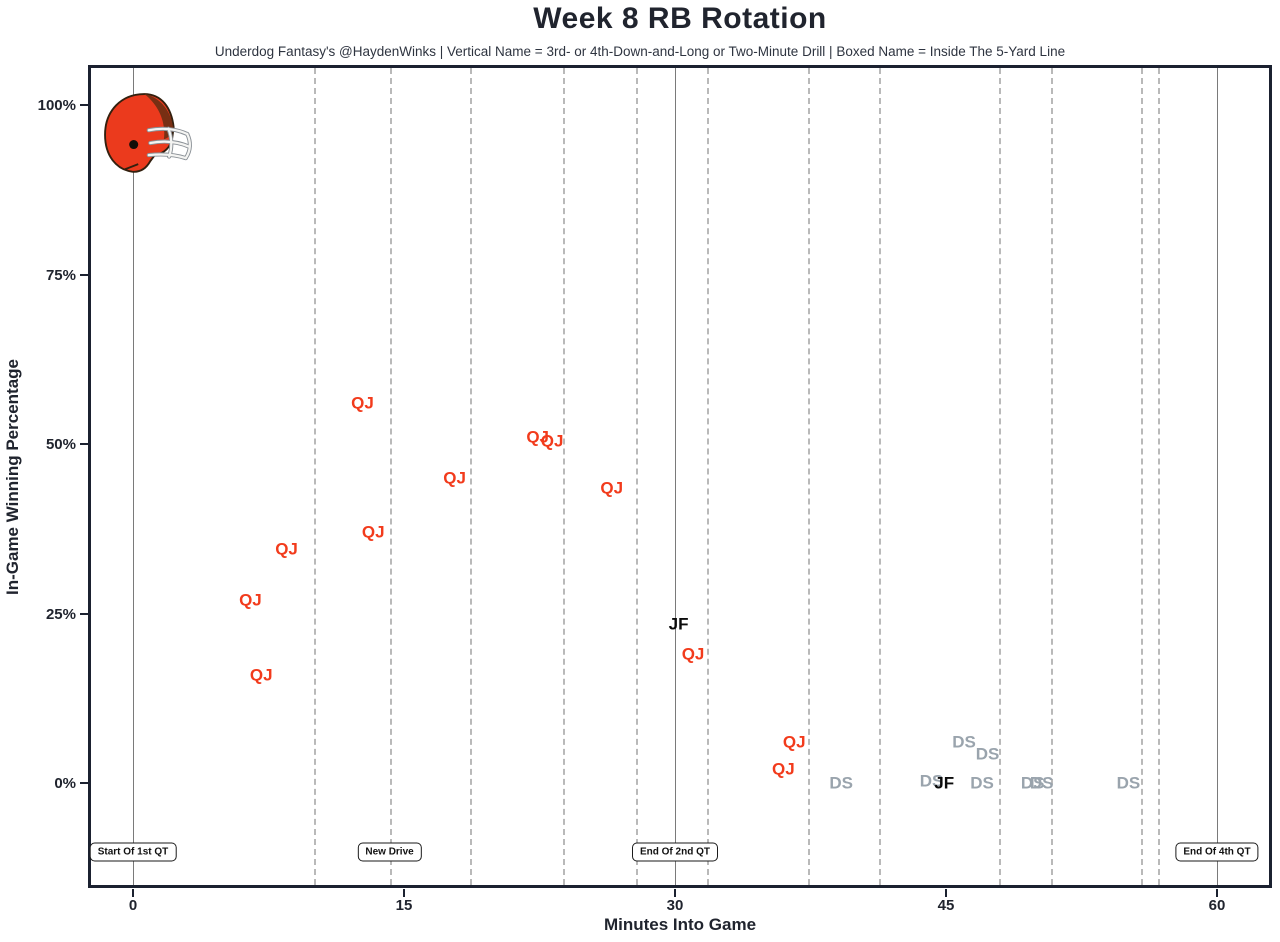 The width and height of the screenshot is (1280, 942). What do you see at coordinates (60, 275) in the screenshot?
I see `y-tick-label: 75%` at bounding box center [60, 275].